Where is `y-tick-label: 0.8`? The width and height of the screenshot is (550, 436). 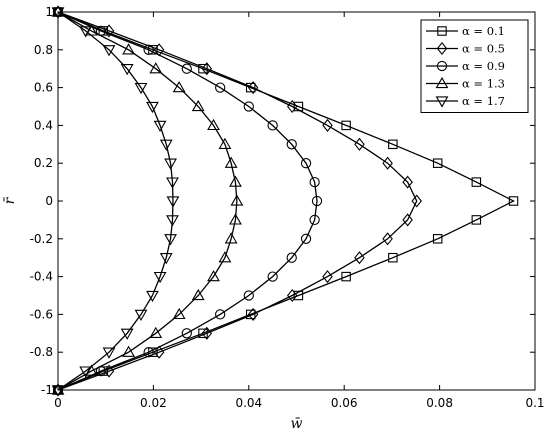
y-tick-label: 0.8 is located at coordinates (43, 50).